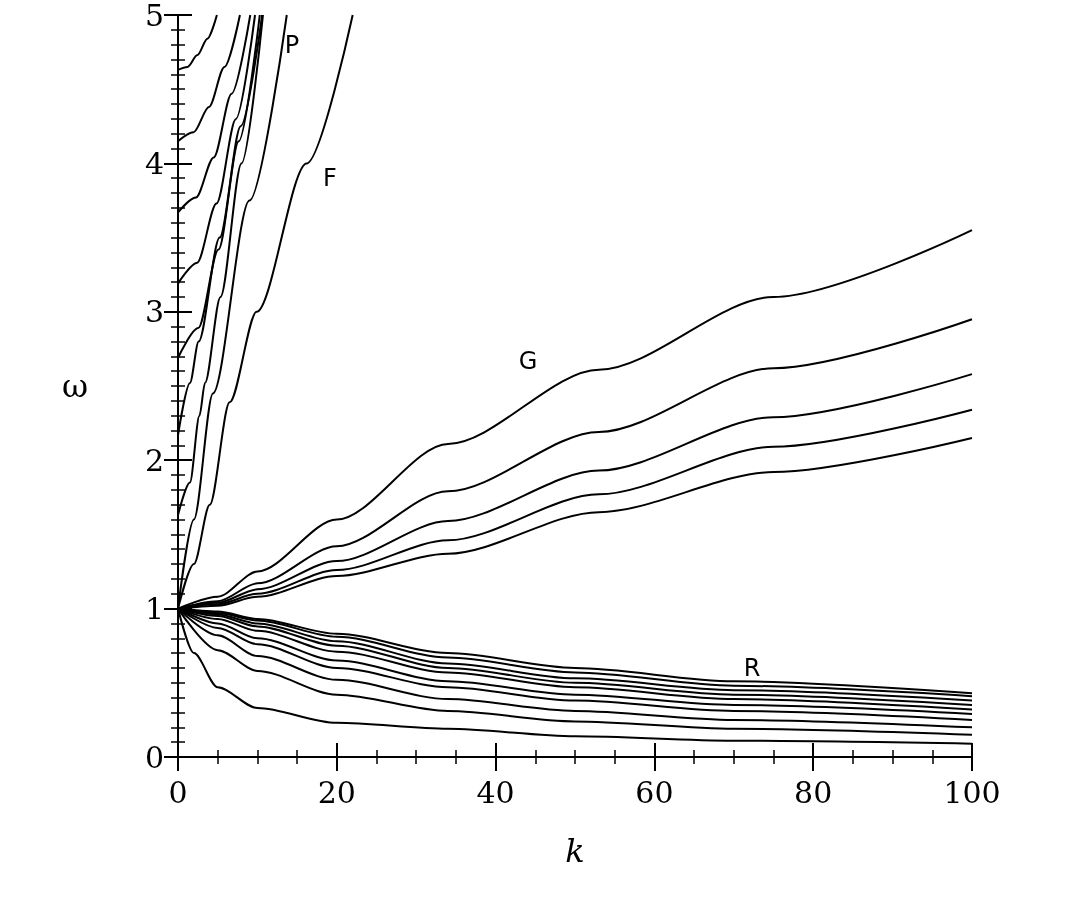 The width and height of the screenshot is (1084, 903). What do you see at coordinates (330, 178) in the screenshot?
I see `annotation: F` at bounding box center [330, 178].